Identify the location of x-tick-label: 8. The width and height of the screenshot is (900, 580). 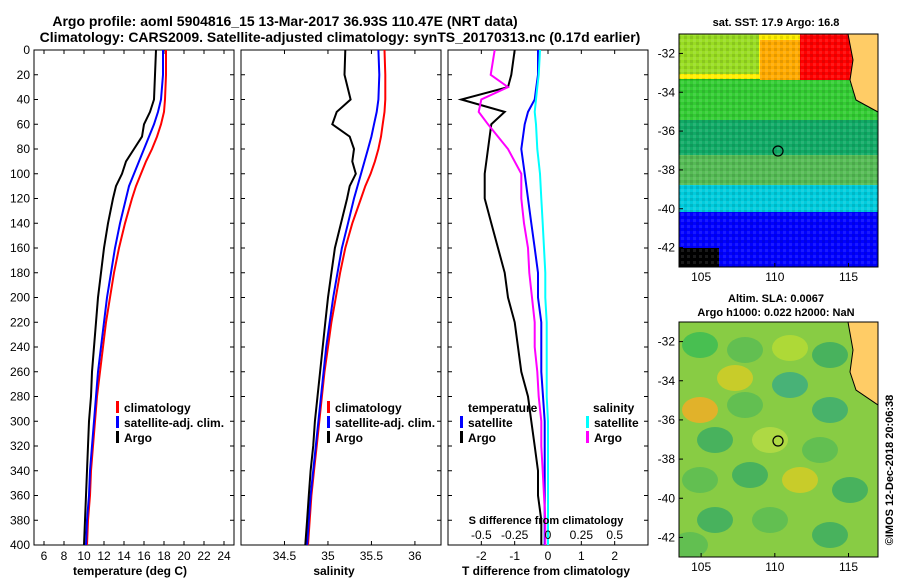
(64, 556).